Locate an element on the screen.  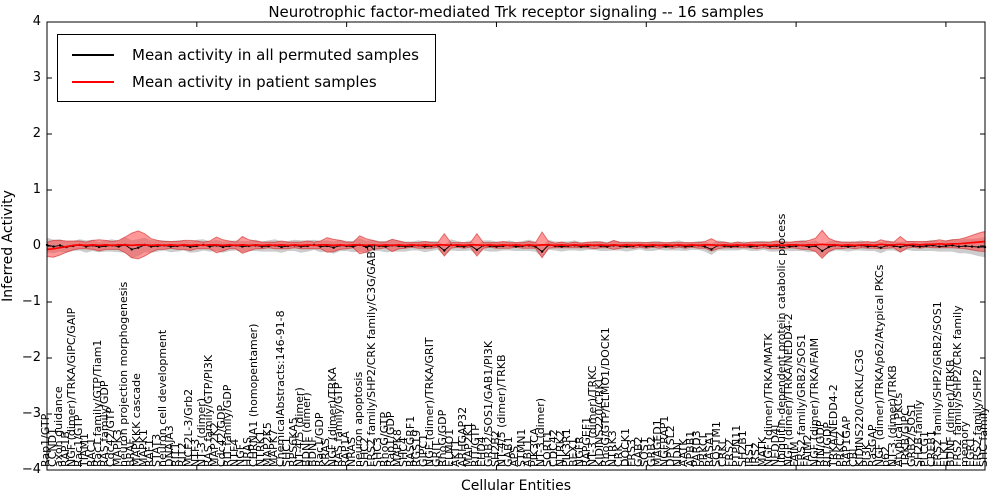
y-tick-label: 2 is located at coordinates (36, 133).